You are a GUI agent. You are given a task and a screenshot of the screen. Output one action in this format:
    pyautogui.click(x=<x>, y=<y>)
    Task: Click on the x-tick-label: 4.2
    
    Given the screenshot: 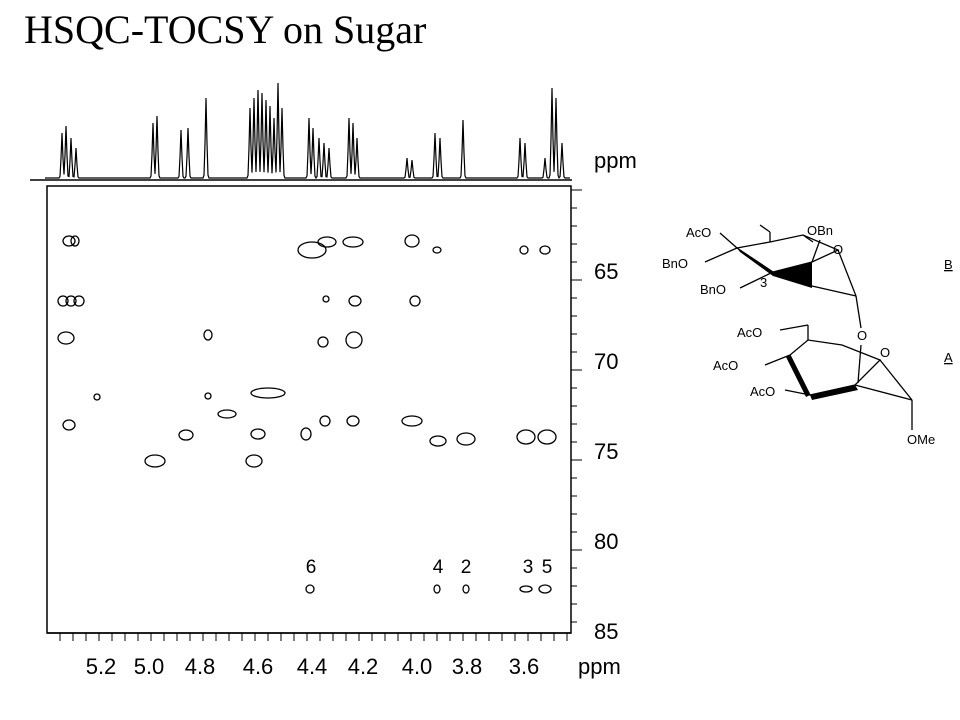 What is the action you would take?
    pyautogui.click(x=363, y=666)
    